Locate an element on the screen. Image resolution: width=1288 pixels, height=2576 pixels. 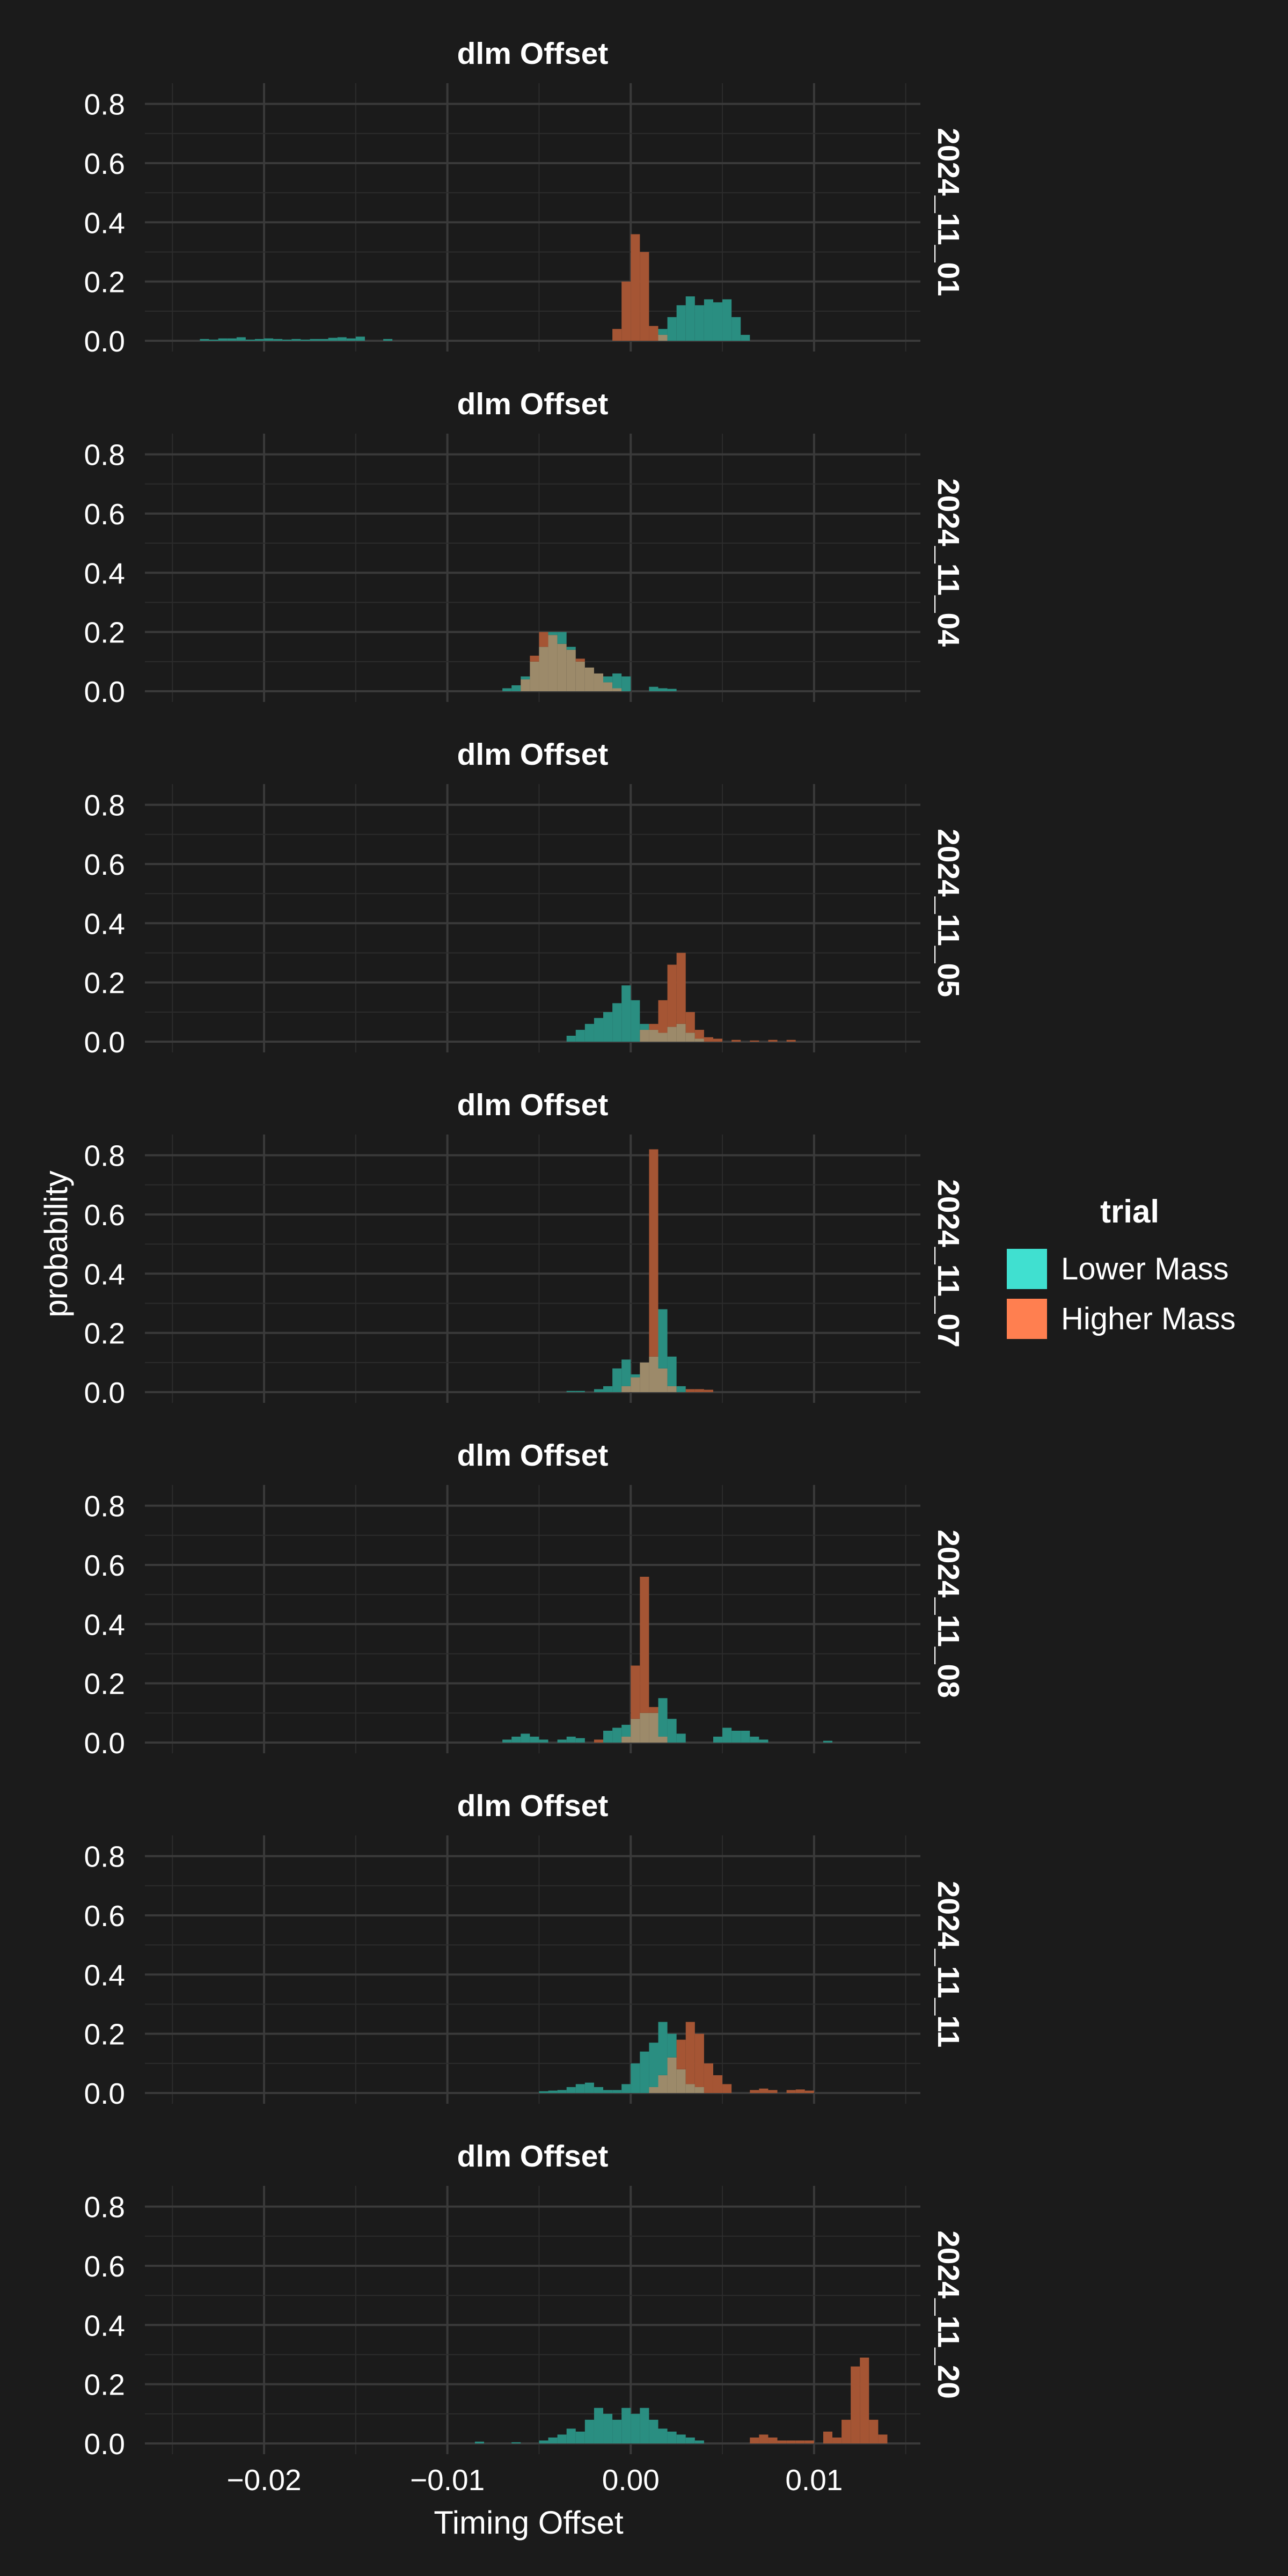
facet-strip-label: 2024_11_20 is located at coordinates (948, 2314).